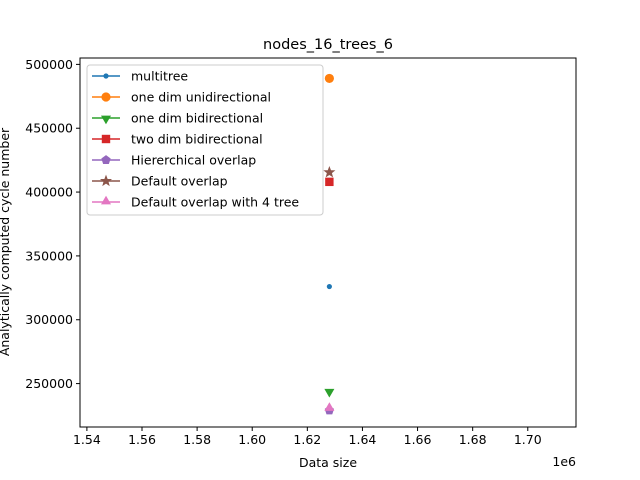 The width and height of the screenshot is (640, 480). What do you see at coordinates (197, 139) in the screenshot?
I see `legend-label: two dim bidirectional` at bounding box center [197, 139].